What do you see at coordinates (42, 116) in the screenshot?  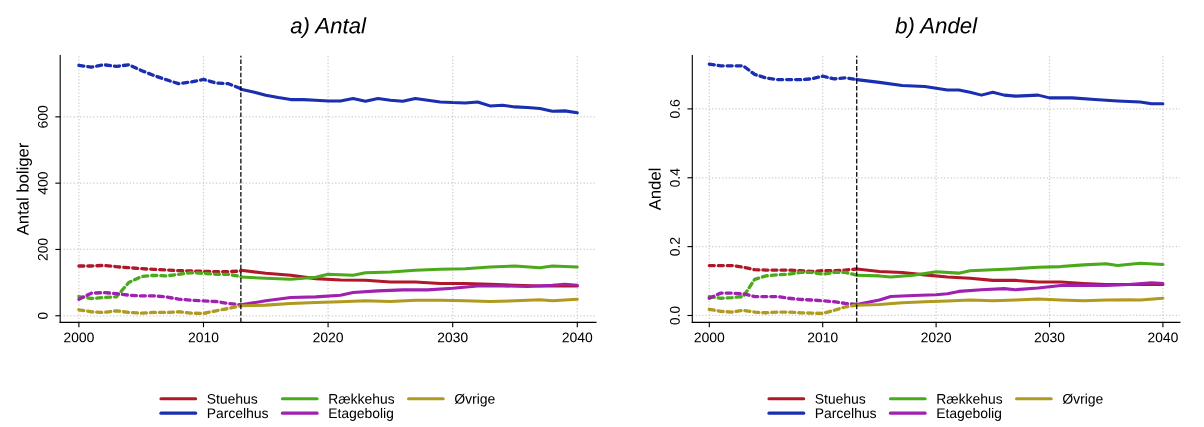 I see `y-tick-label: 600` at bounding box center [42, 116].